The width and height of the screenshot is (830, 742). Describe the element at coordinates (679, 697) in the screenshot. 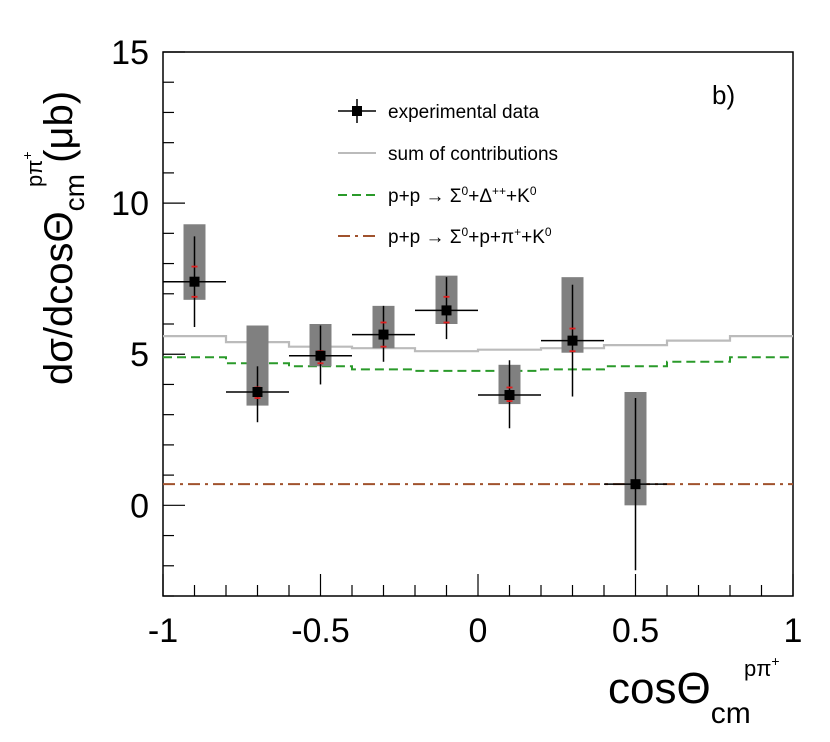

I see `x-axis-title: cosΘcm` at that location.